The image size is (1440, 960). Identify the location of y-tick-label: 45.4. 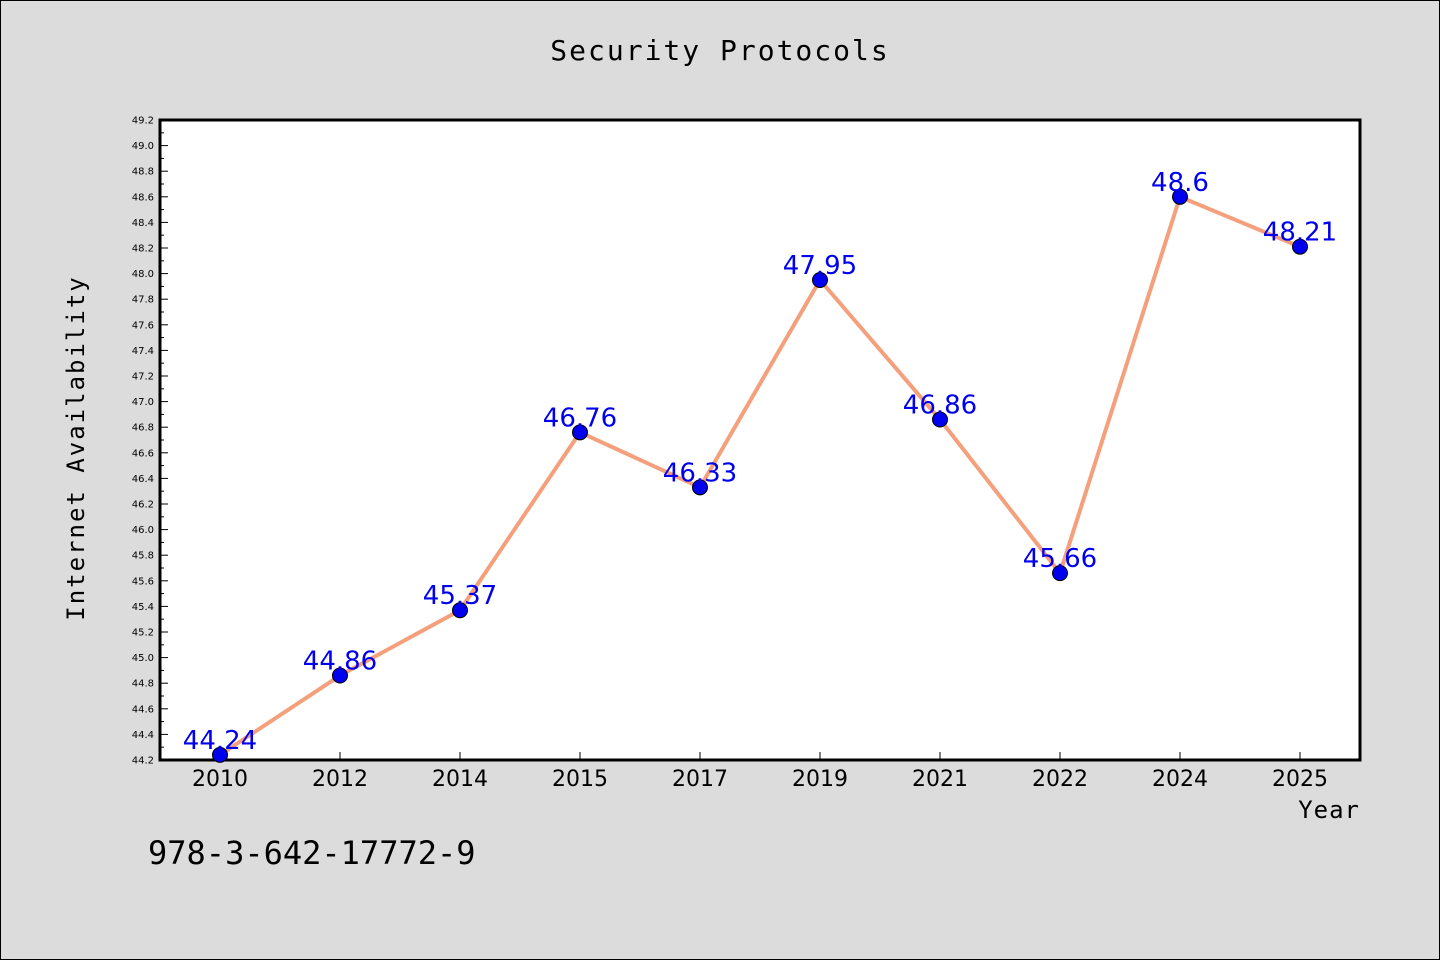
(143, 607).